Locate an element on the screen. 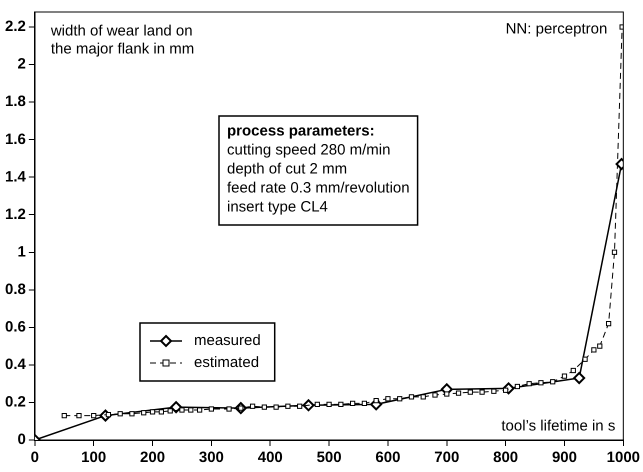 Image resolution: width=643 pixels, height=472 pixels. y-tick-label: 0 is located at coordinates (22, 439).